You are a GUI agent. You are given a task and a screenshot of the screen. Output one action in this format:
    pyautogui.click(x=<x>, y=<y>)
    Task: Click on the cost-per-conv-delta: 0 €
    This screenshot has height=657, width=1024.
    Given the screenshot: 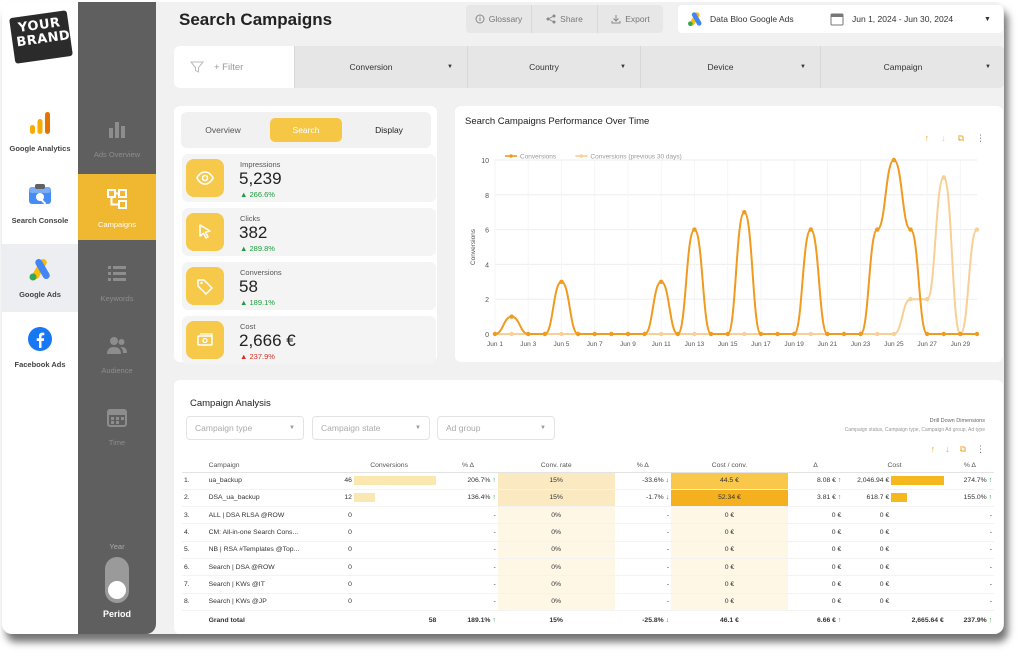 What is the action you would take?
    pyautogui.click(x=815, y=602)
    